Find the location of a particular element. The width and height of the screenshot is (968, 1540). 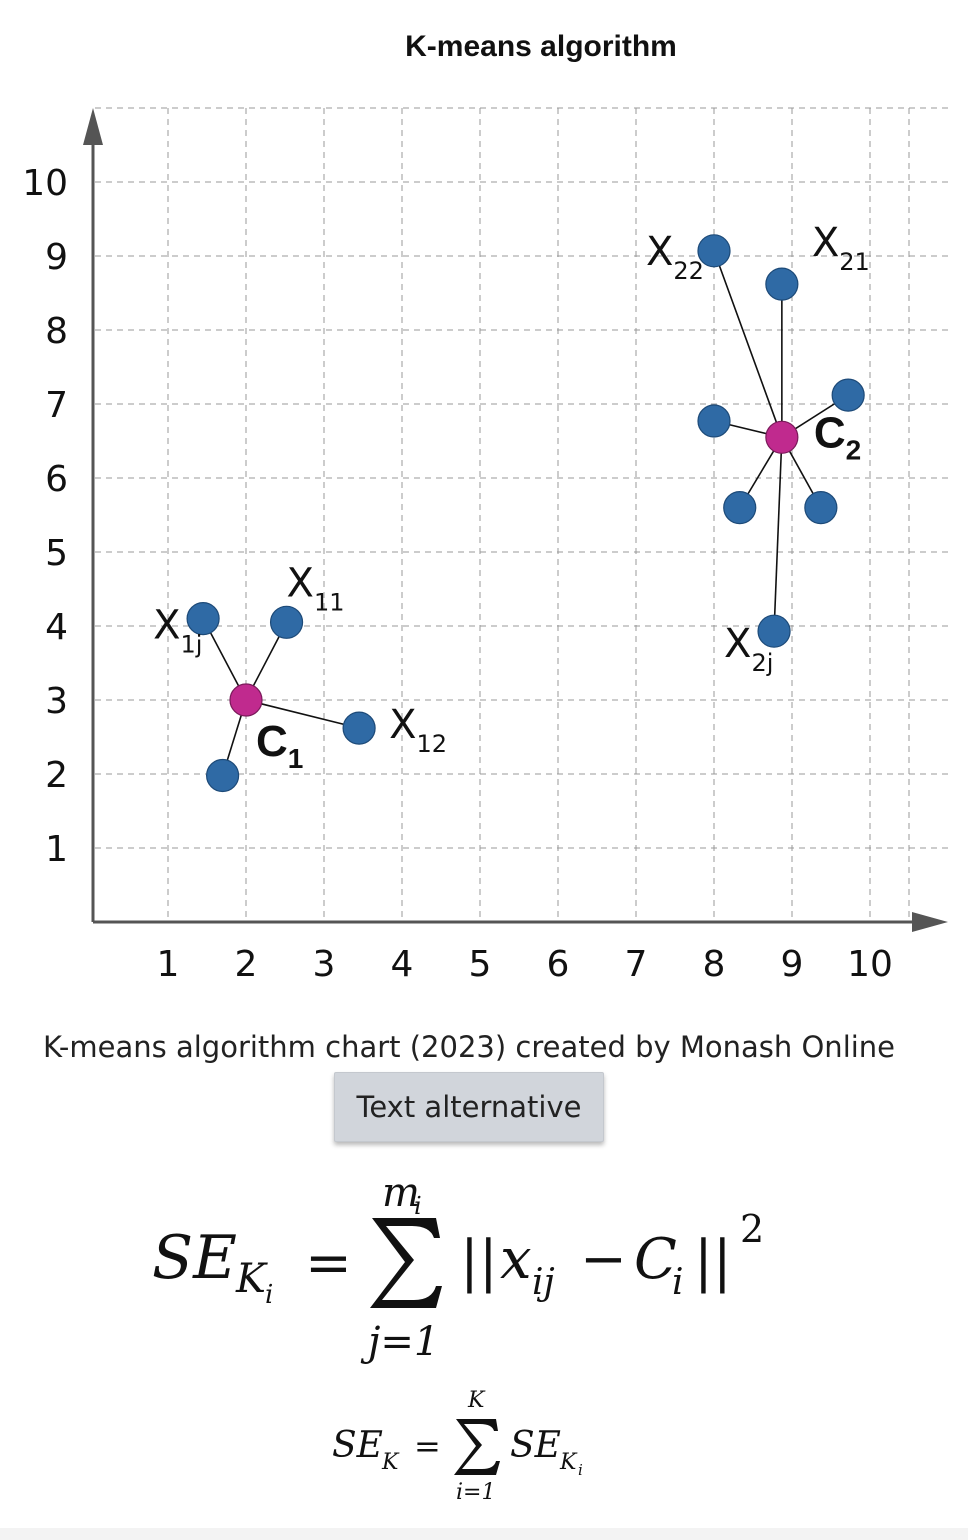

y-tick-label: 9 is located at coordinates (56, 257).